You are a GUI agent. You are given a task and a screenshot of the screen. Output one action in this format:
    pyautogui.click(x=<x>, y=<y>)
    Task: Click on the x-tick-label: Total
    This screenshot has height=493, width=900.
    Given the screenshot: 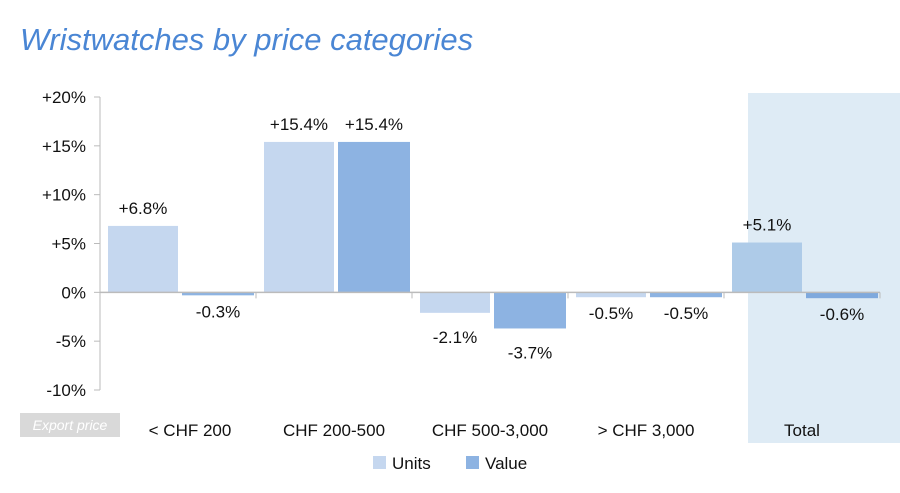 What is the action you would take?
    pyautogui.click(x=802, y=430)
    